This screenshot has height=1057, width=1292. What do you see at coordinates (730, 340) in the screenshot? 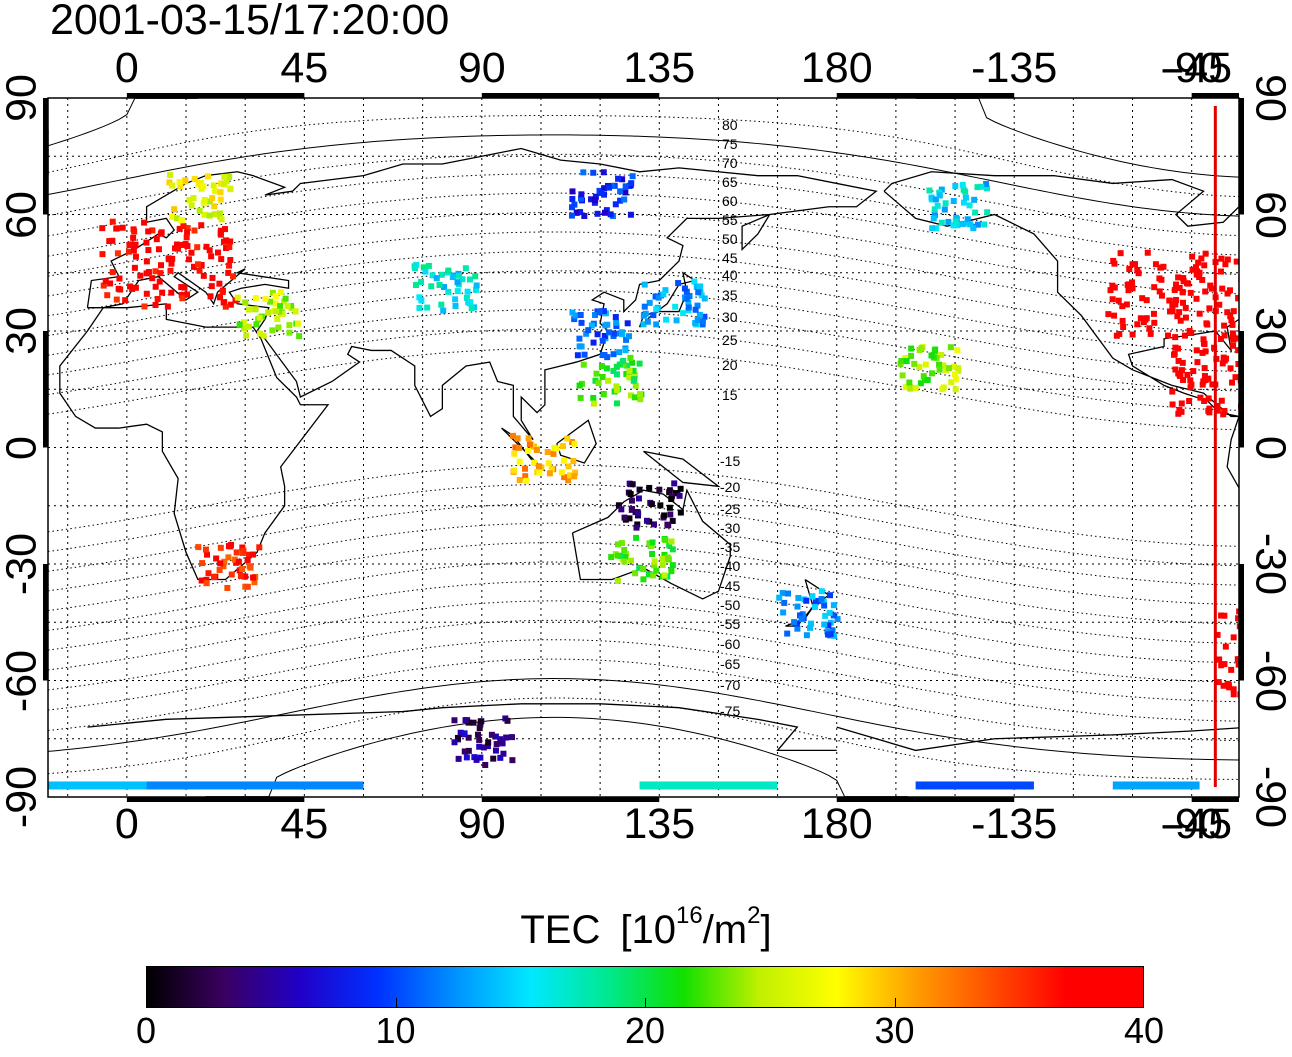
I see `mlat-label: 25` at bounding box center [730, 340].